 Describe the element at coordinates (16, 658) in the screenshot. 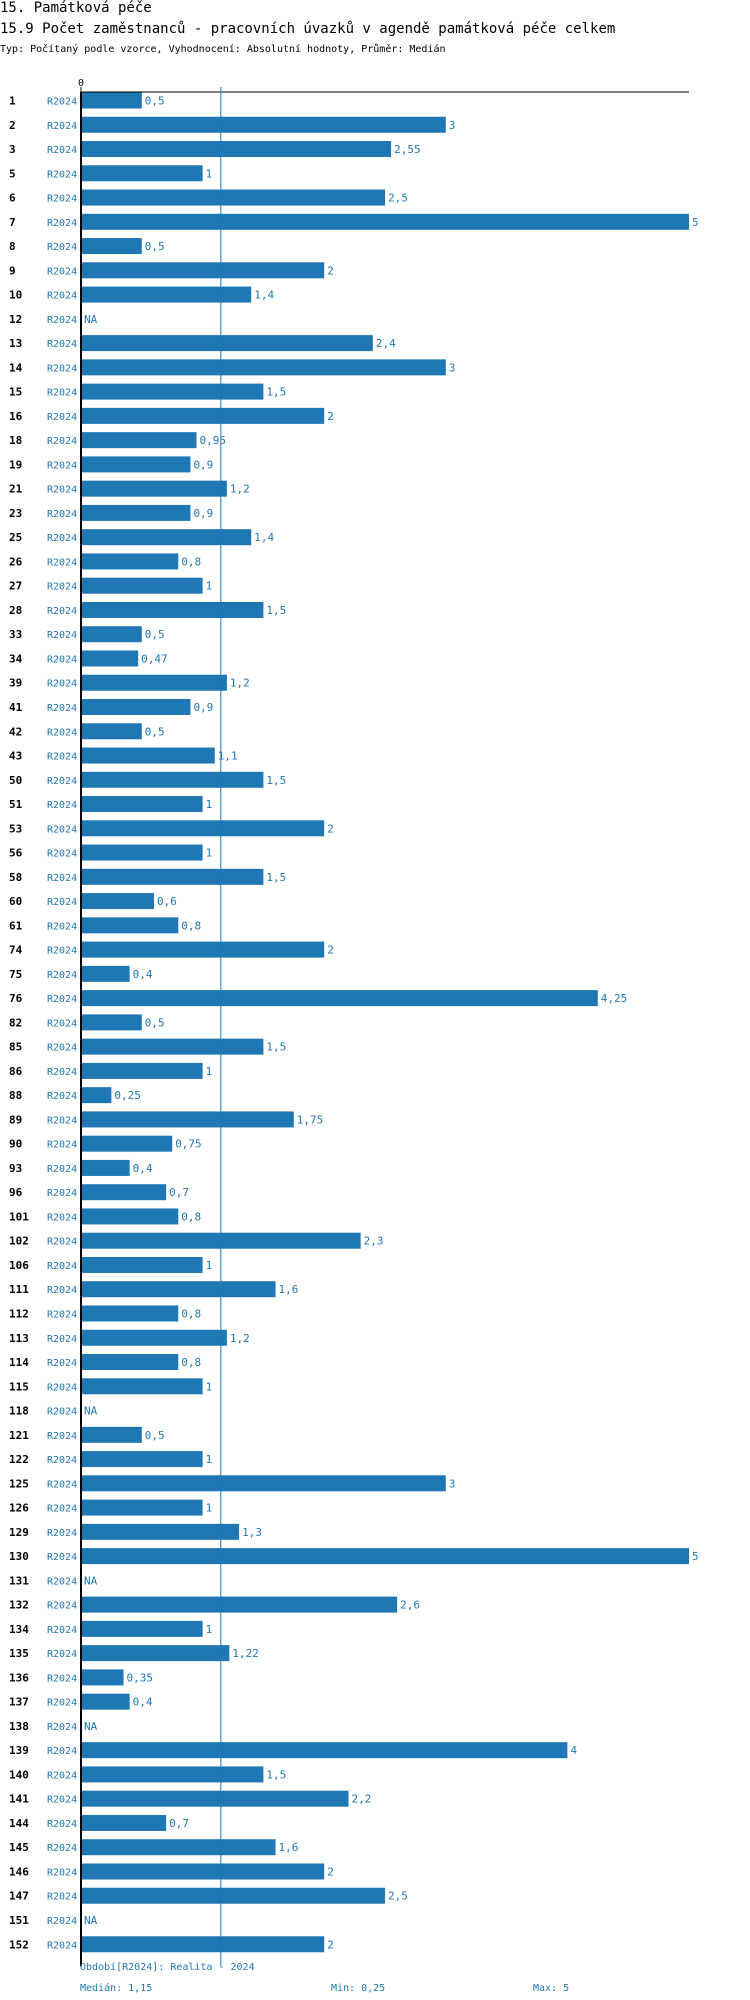

I see `category-label: 34` at that location.